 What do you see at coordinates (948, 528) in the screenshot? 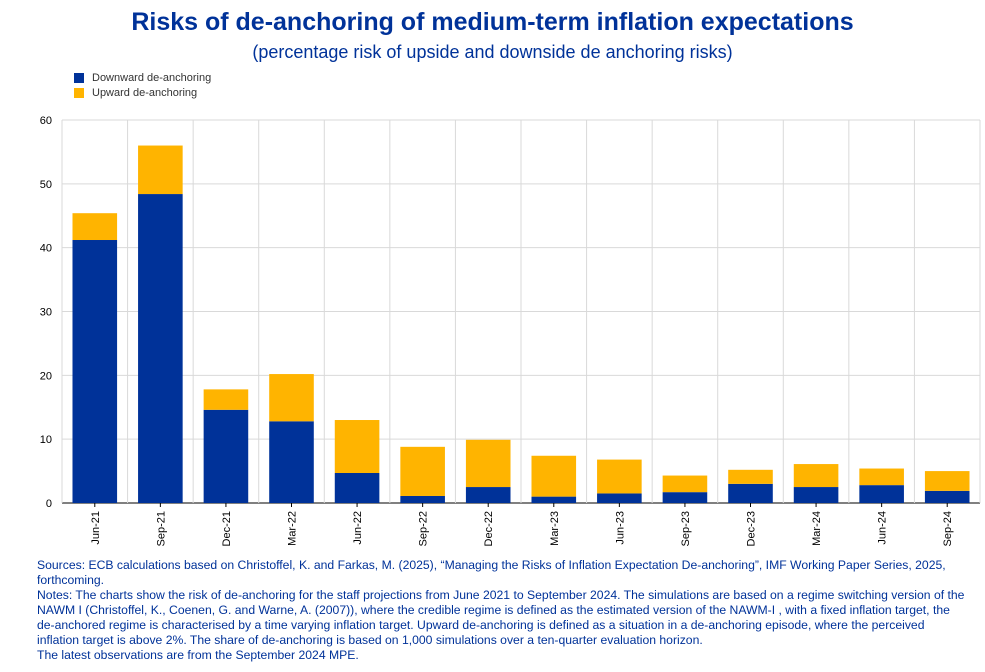
I see `x-tick-label: Sep-24` at bounding box center [948, 528].